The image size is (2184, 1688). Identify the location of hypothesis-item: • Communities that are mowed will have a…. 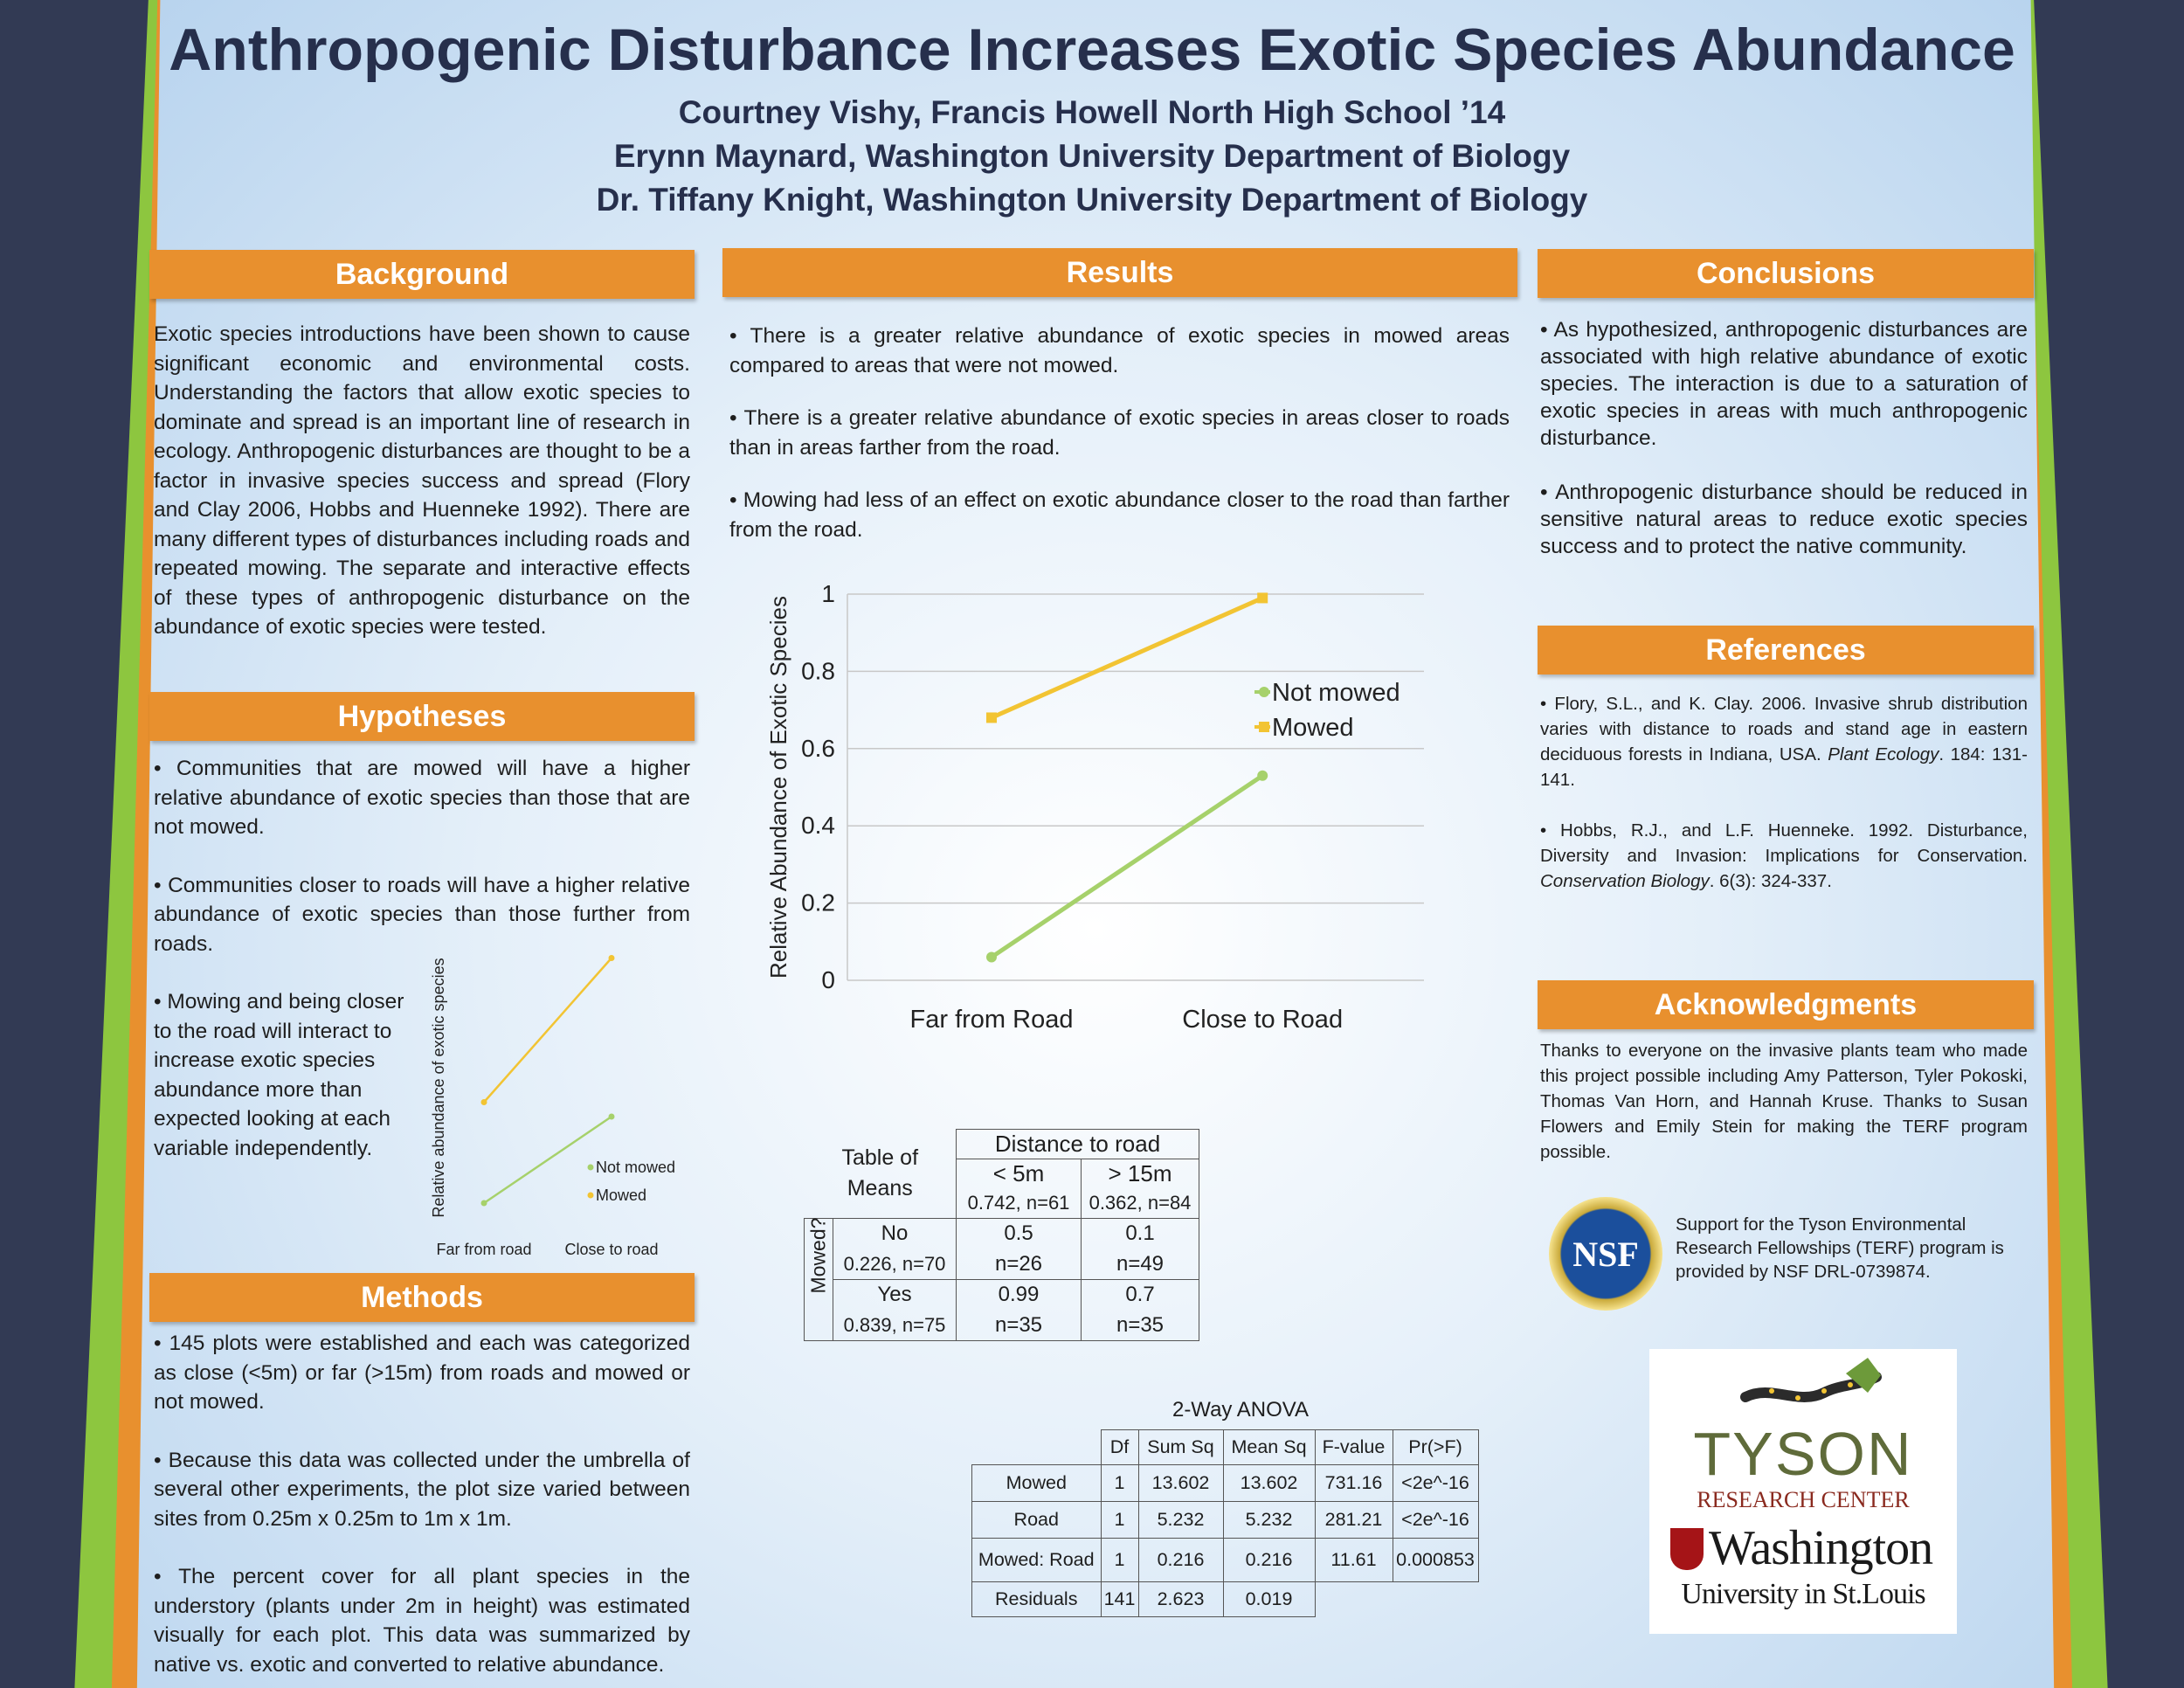
(422, 798).